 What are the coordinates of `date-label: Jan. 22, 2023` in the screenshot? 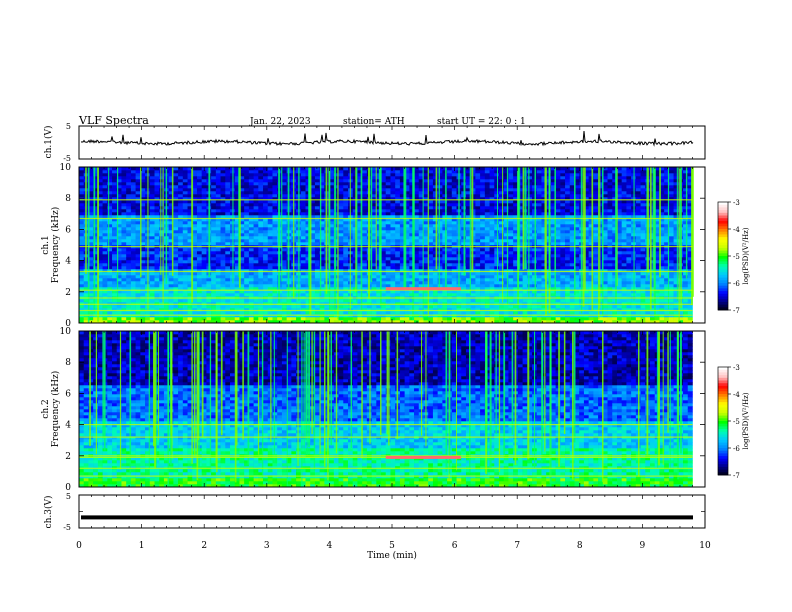 It's located at (280, 122).